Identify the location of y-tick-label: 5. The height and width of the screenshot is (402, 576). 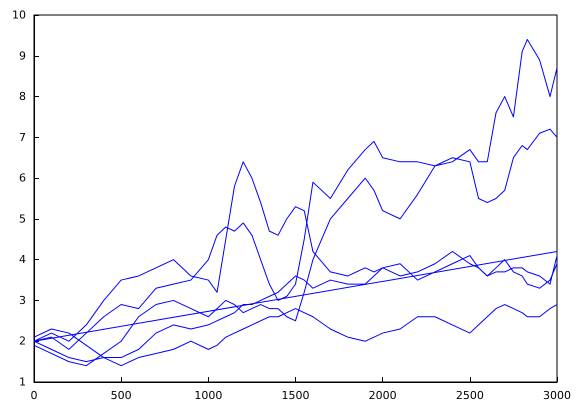
(22, 219).